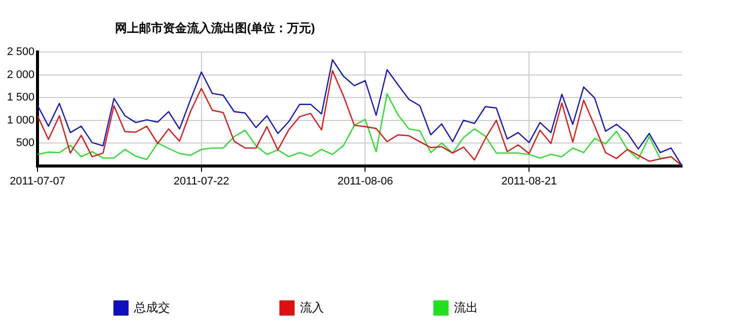 Image resolution: width=740 pixels, height=330 pixels. I want to click on y-tick-label: 2 000, so click(20, 74).